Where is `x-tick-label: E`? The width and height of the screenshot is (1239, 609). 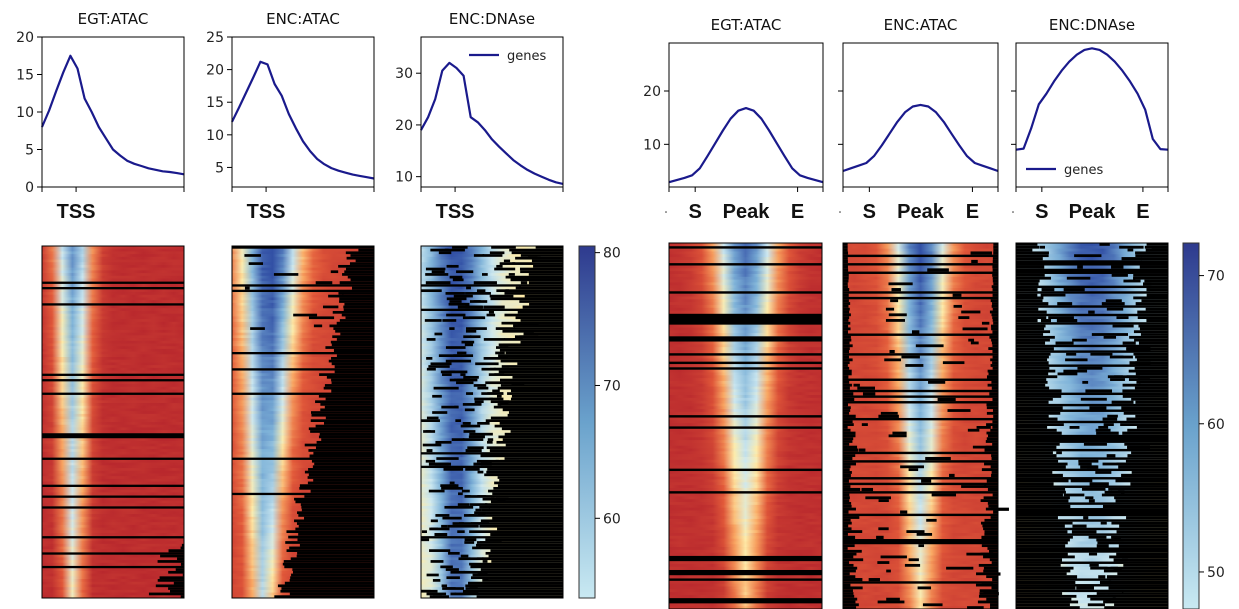 x-tick-label: E is located at coordinates (797, 212).